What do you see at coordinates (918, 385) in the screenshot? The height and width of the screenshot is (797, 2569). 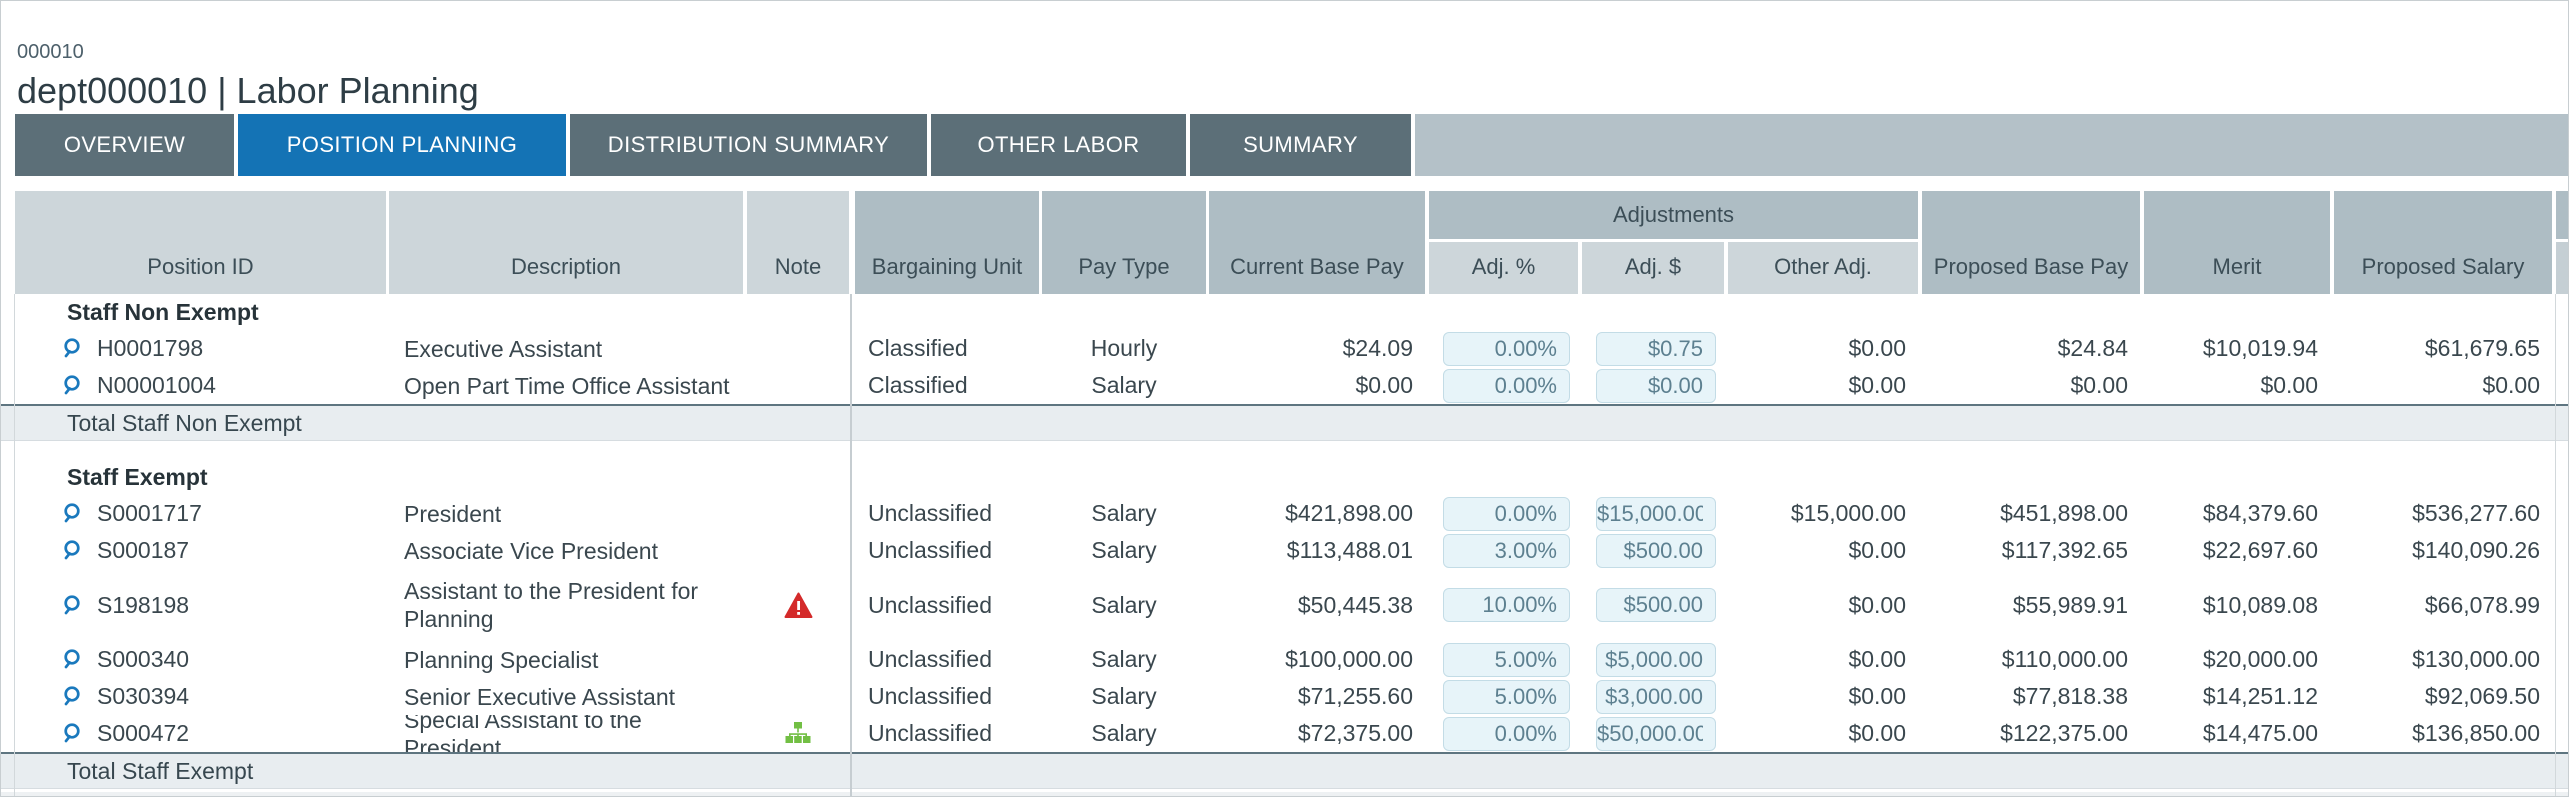 I see `bargaining-unit: Classified` at bounding box center [918, 385].